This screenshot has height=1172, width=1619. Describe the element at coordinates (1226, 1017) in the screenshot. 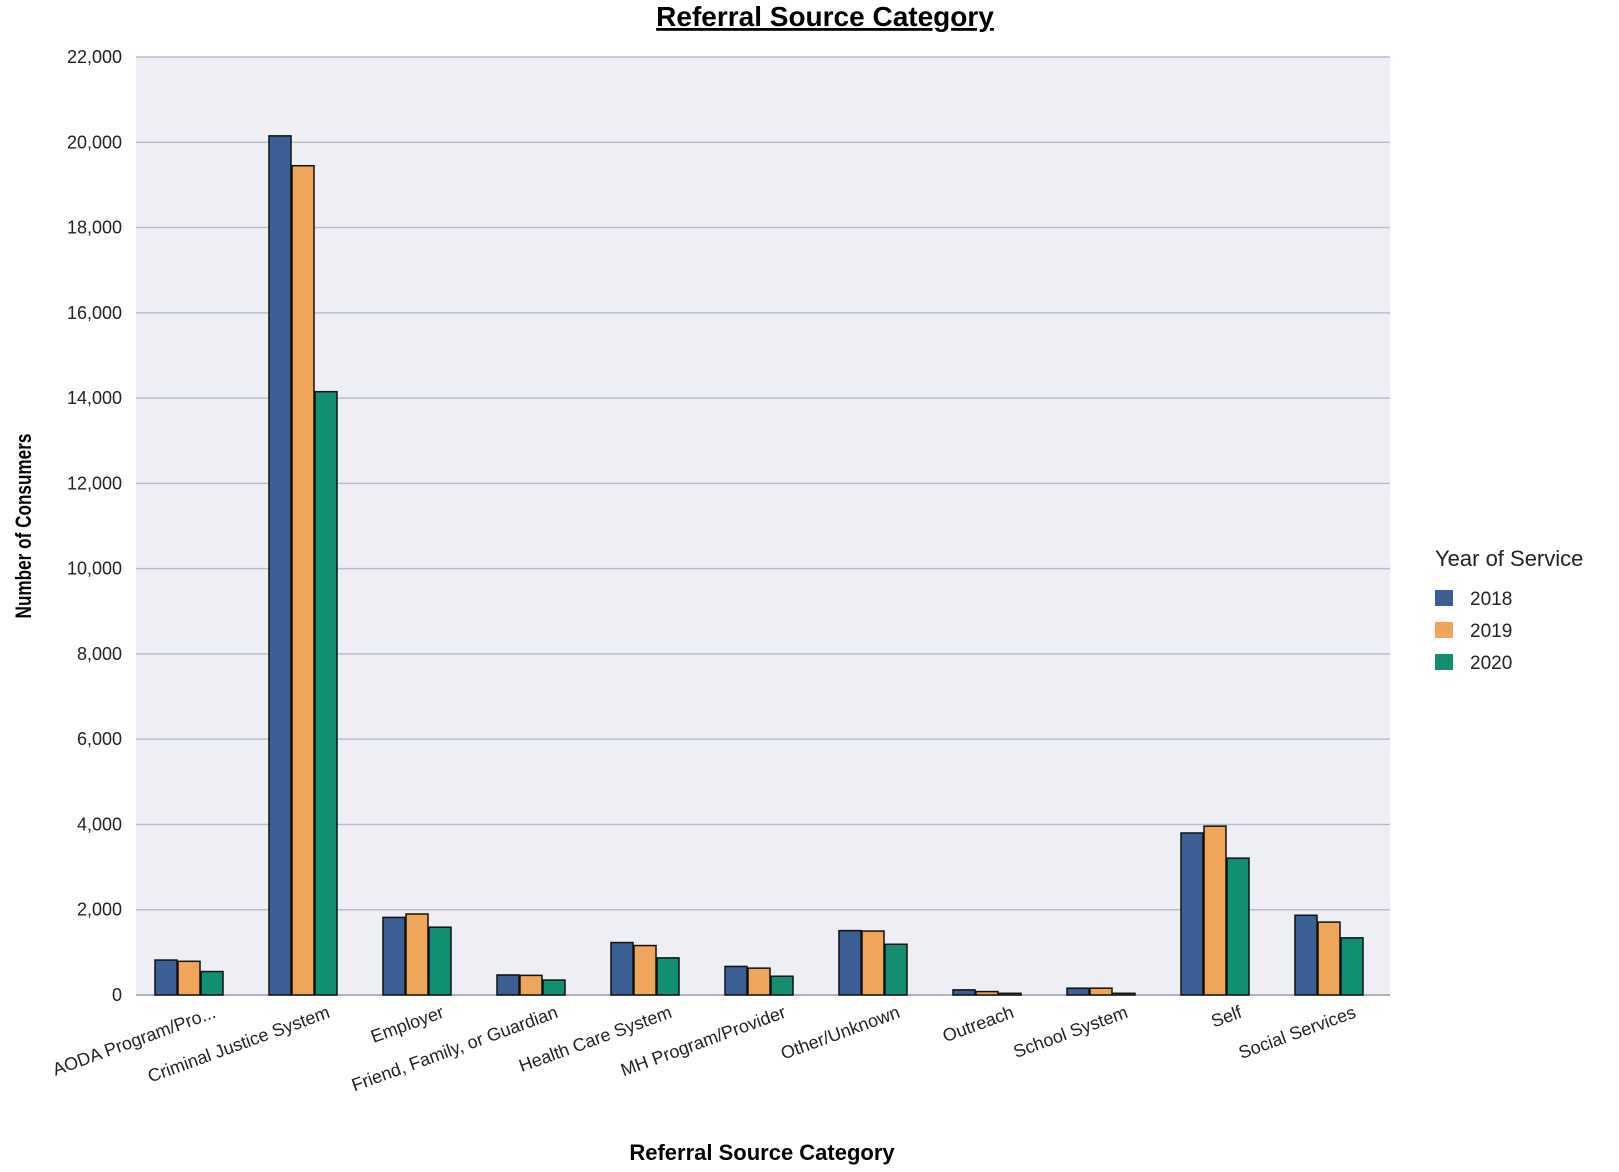

I see `x-category-label: Self` at that location.